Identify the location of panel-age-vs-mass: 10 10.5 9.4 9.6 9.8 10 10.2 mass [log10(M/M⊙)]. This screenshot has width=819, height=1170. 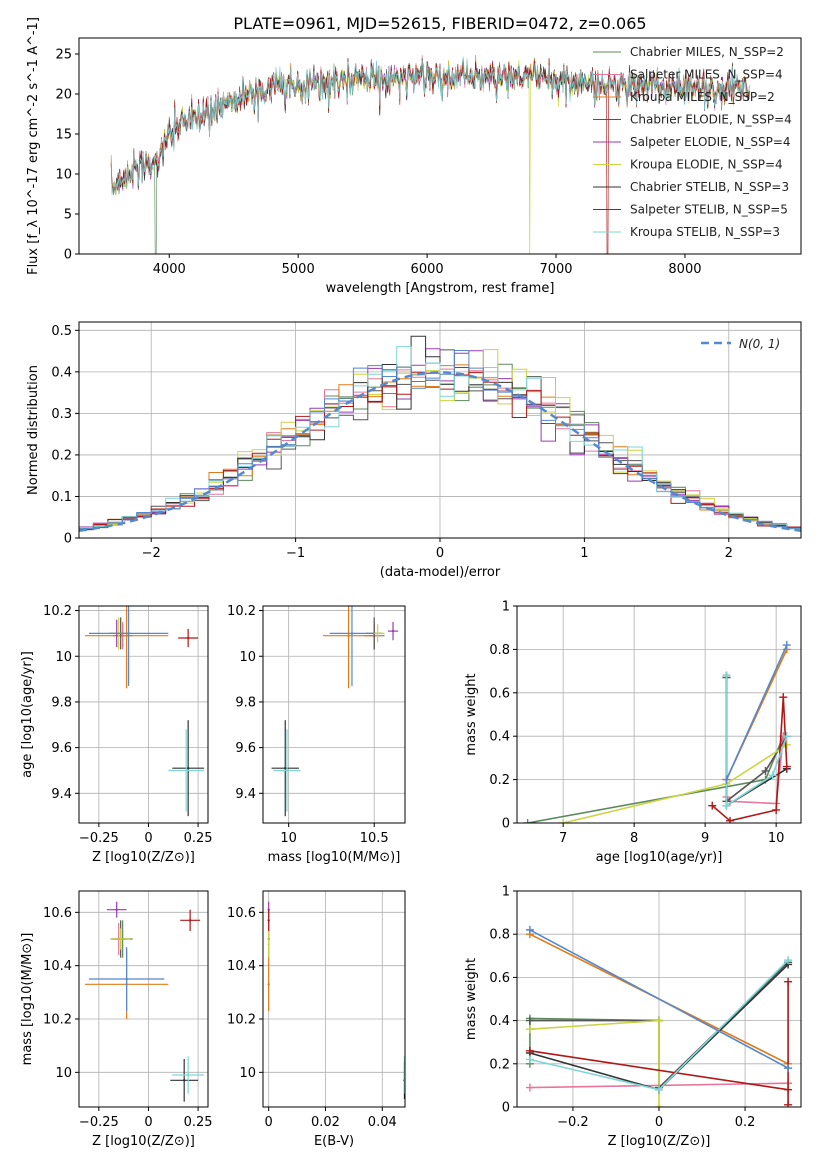
(316, 734).